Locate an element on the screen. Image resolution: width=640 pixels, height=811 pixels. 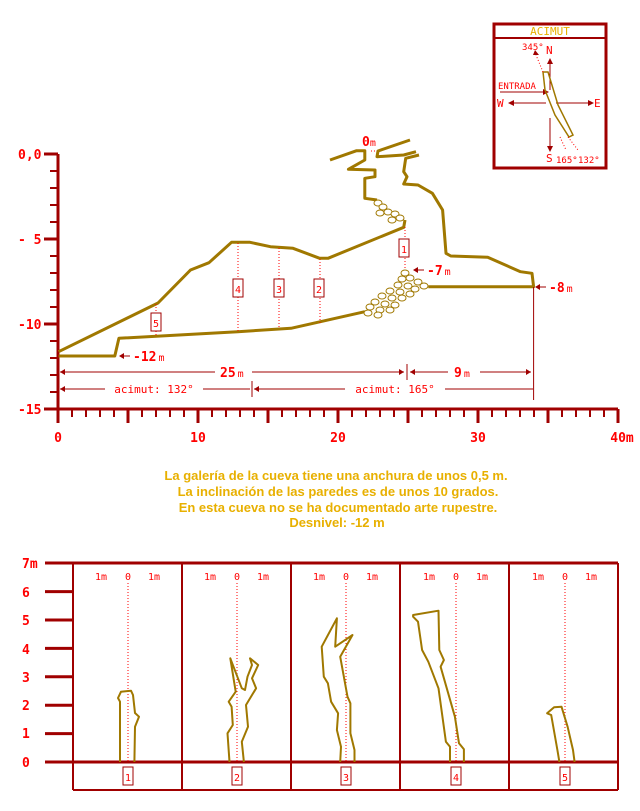
section-label-1: 1 is located at coordinates (128, 778).